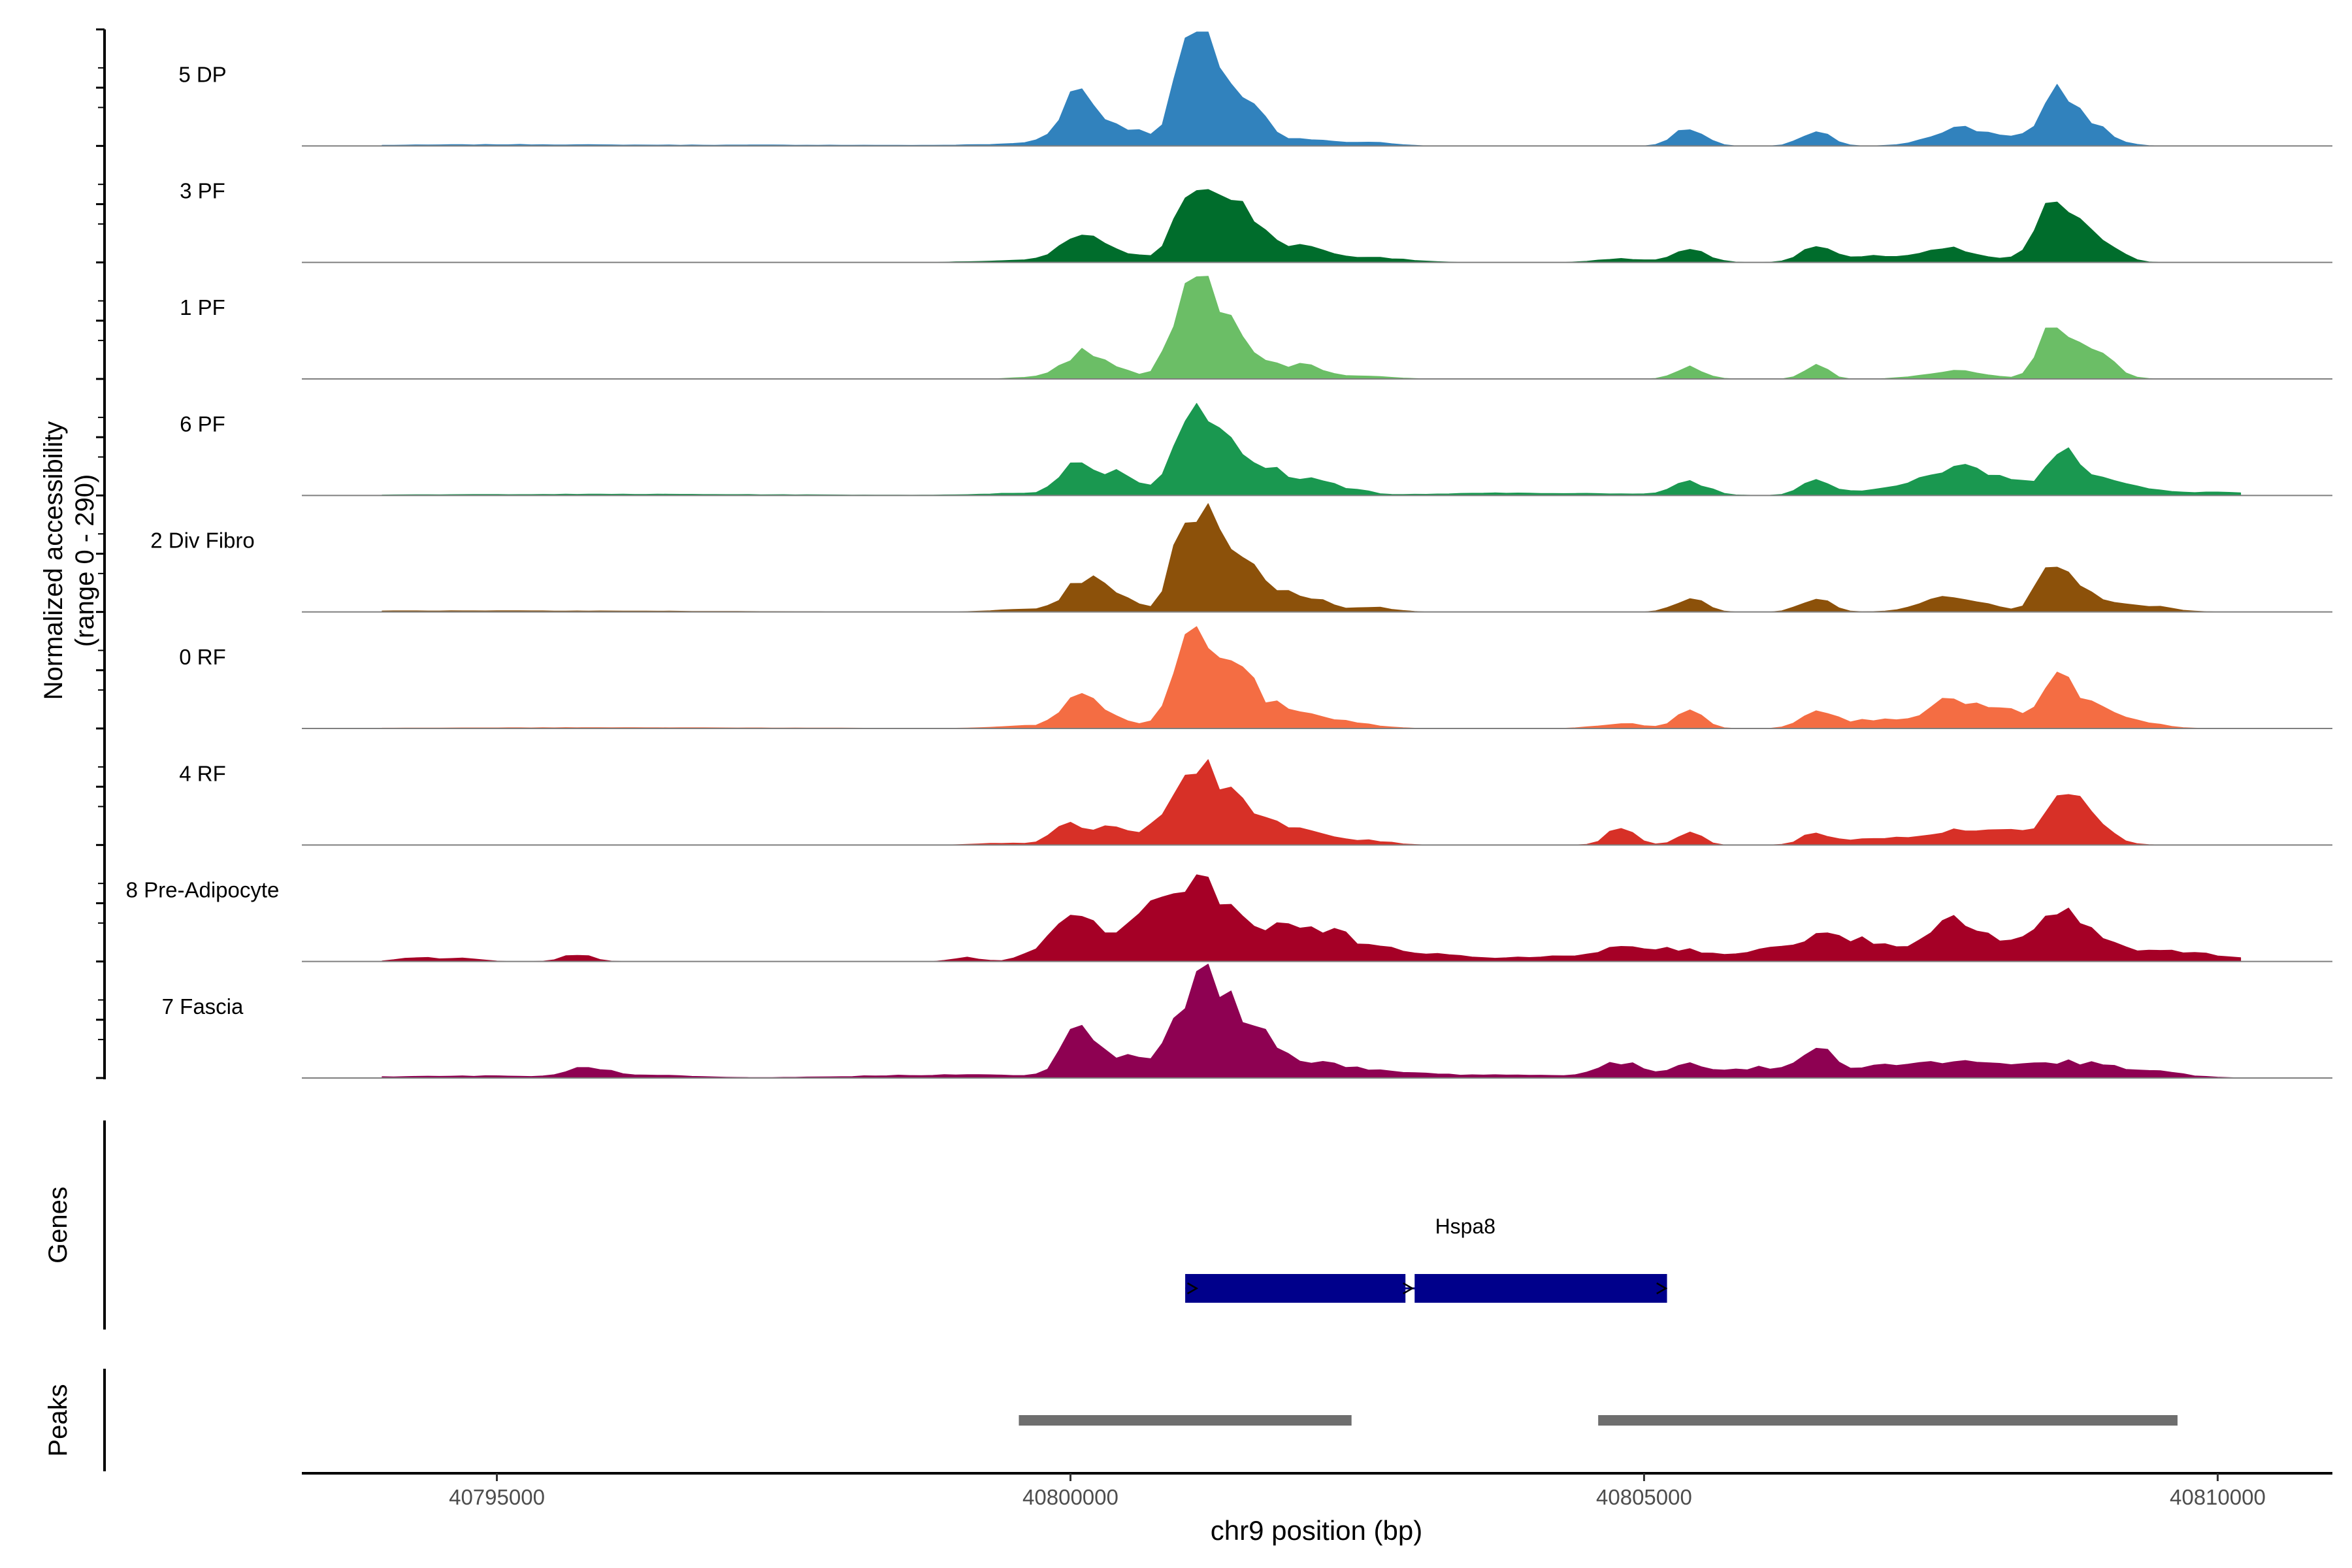 The width and height of the screenshot is (2352, 1568). What do you see at coordinates (58, 1420) in the screenshot?
I see `peaks-track-title: Peaks` at bounding box center [58, 1420].